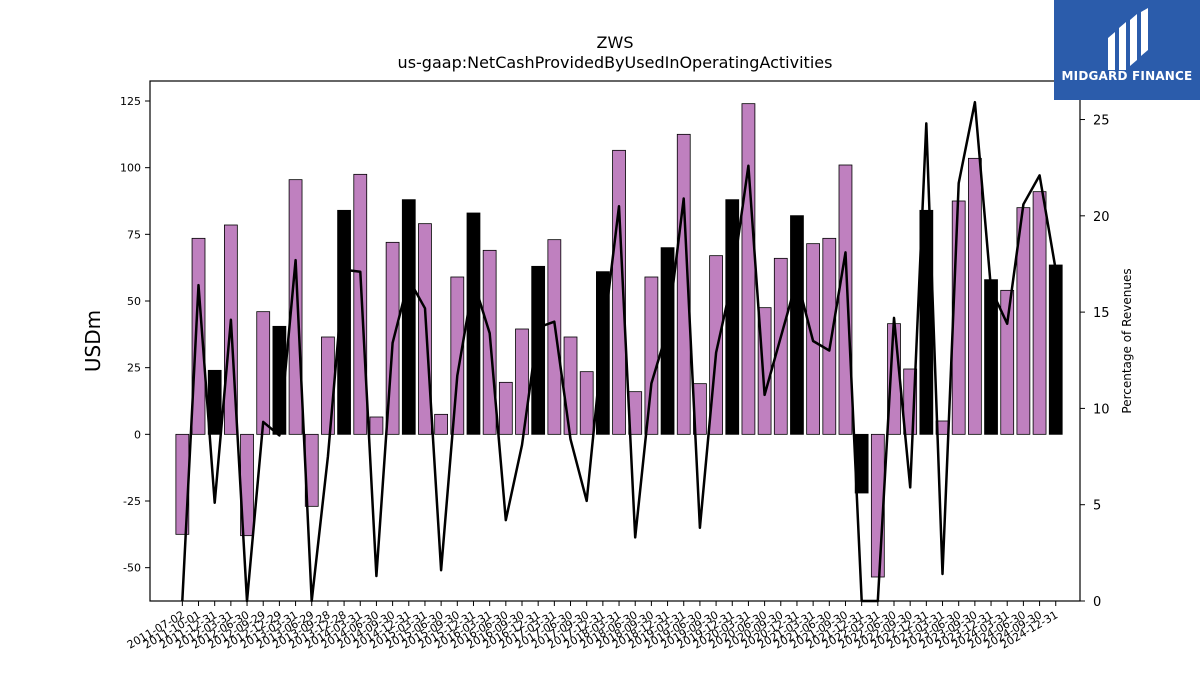 Image resolution: width=1200 pixels, height=675 pixels. What do you see at coordinates (1127, 76) in the screenshot?
I see `logo-text: MIDGARD FINANCE` at bounding box center [1127, 76].